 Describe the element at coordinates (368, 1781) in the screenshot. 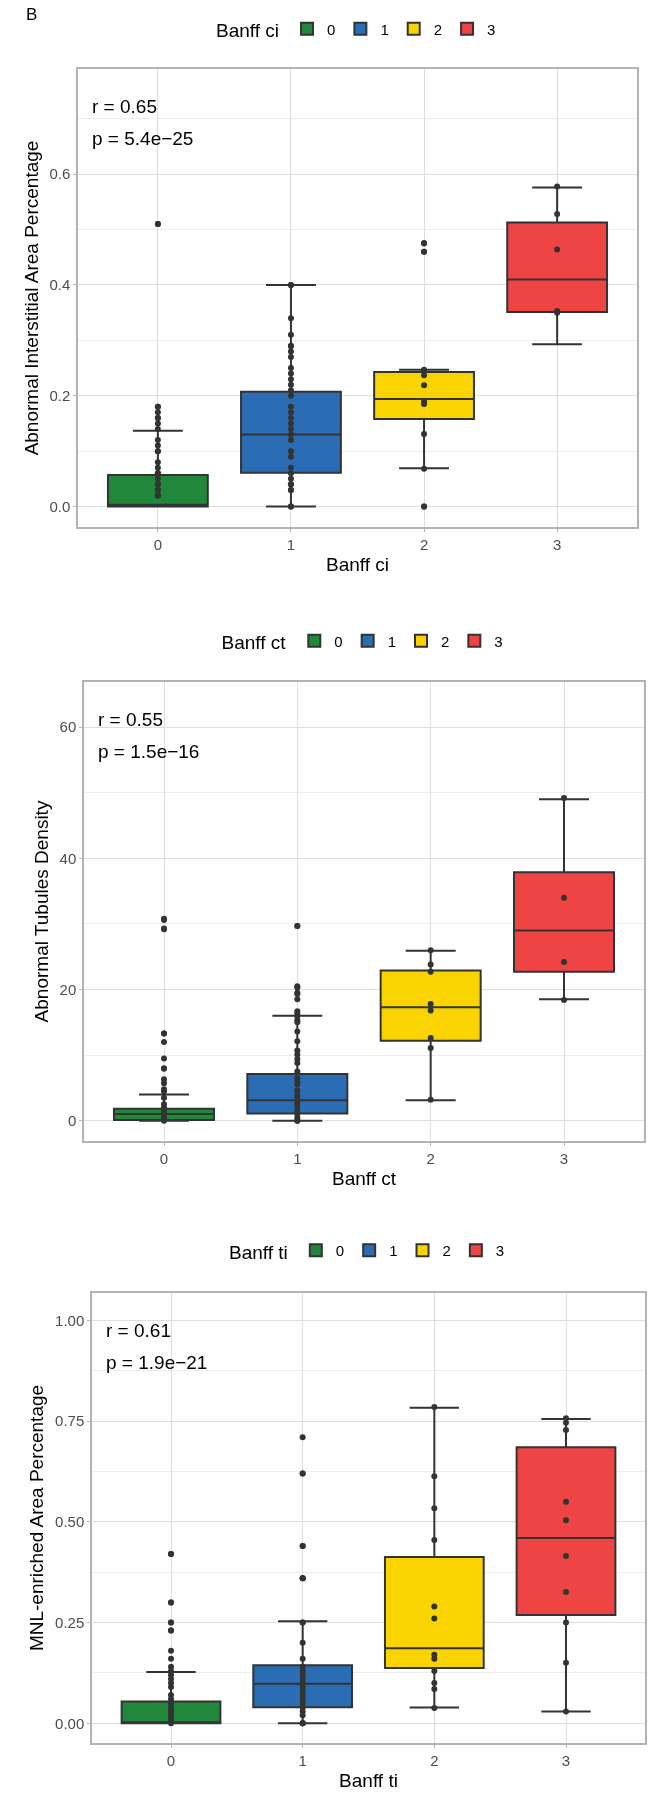

I see `x-axis-title: Banff ti` at that location.